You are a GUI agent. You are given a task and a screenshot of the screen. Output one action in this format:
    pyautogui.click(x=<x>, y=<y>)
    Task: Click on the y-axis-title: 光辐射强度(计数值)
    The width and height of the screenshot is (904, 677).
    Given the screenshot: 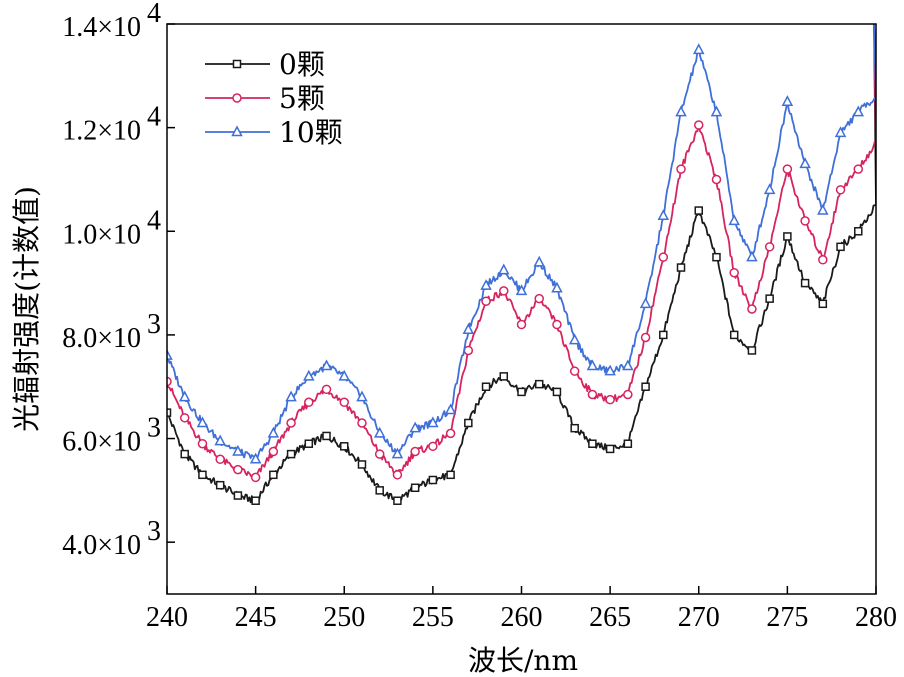 What is the action you would take?
    pyautogui.click(x=26, y=309)
    